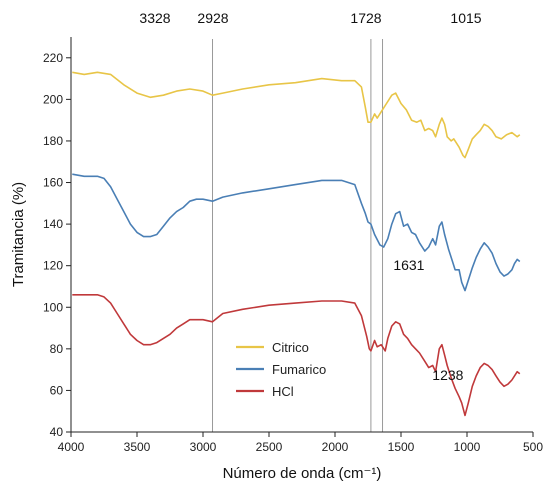 This screenshot has height=488, width=547. Describe the element at coordinates (465, 18) in the screenshot. I see `top-annotation-1015: 1015` at that location.